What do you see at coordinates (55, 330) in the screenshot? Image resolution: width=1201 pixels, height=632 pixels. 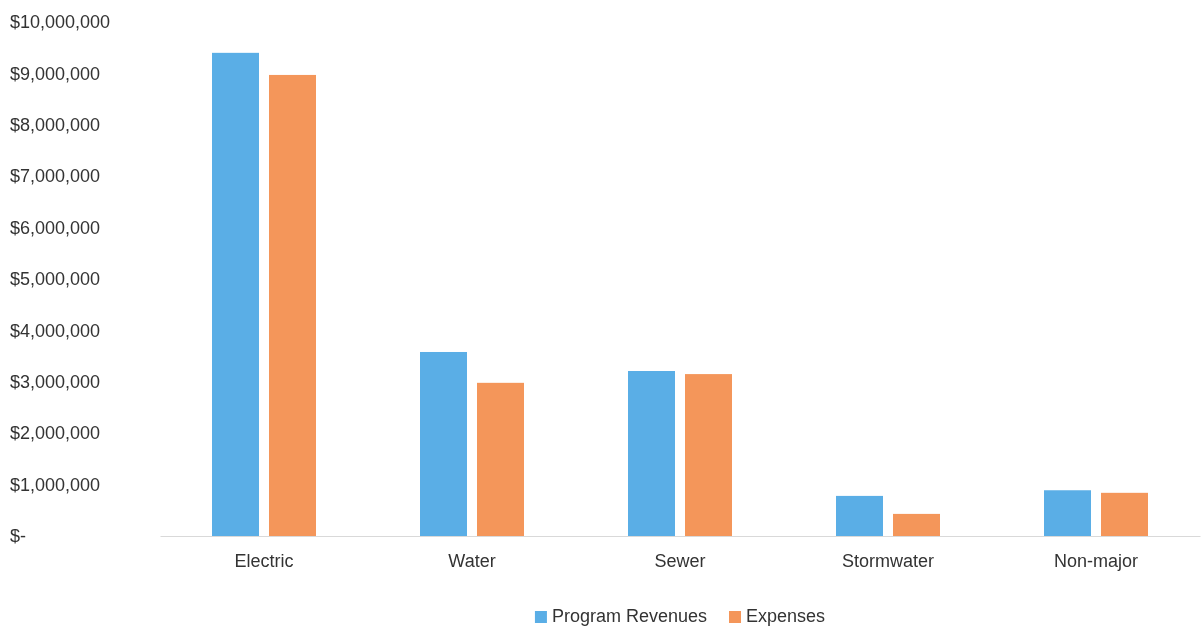 I see `y-tick-label: $4,000,000` at bounding box center [55, 330].